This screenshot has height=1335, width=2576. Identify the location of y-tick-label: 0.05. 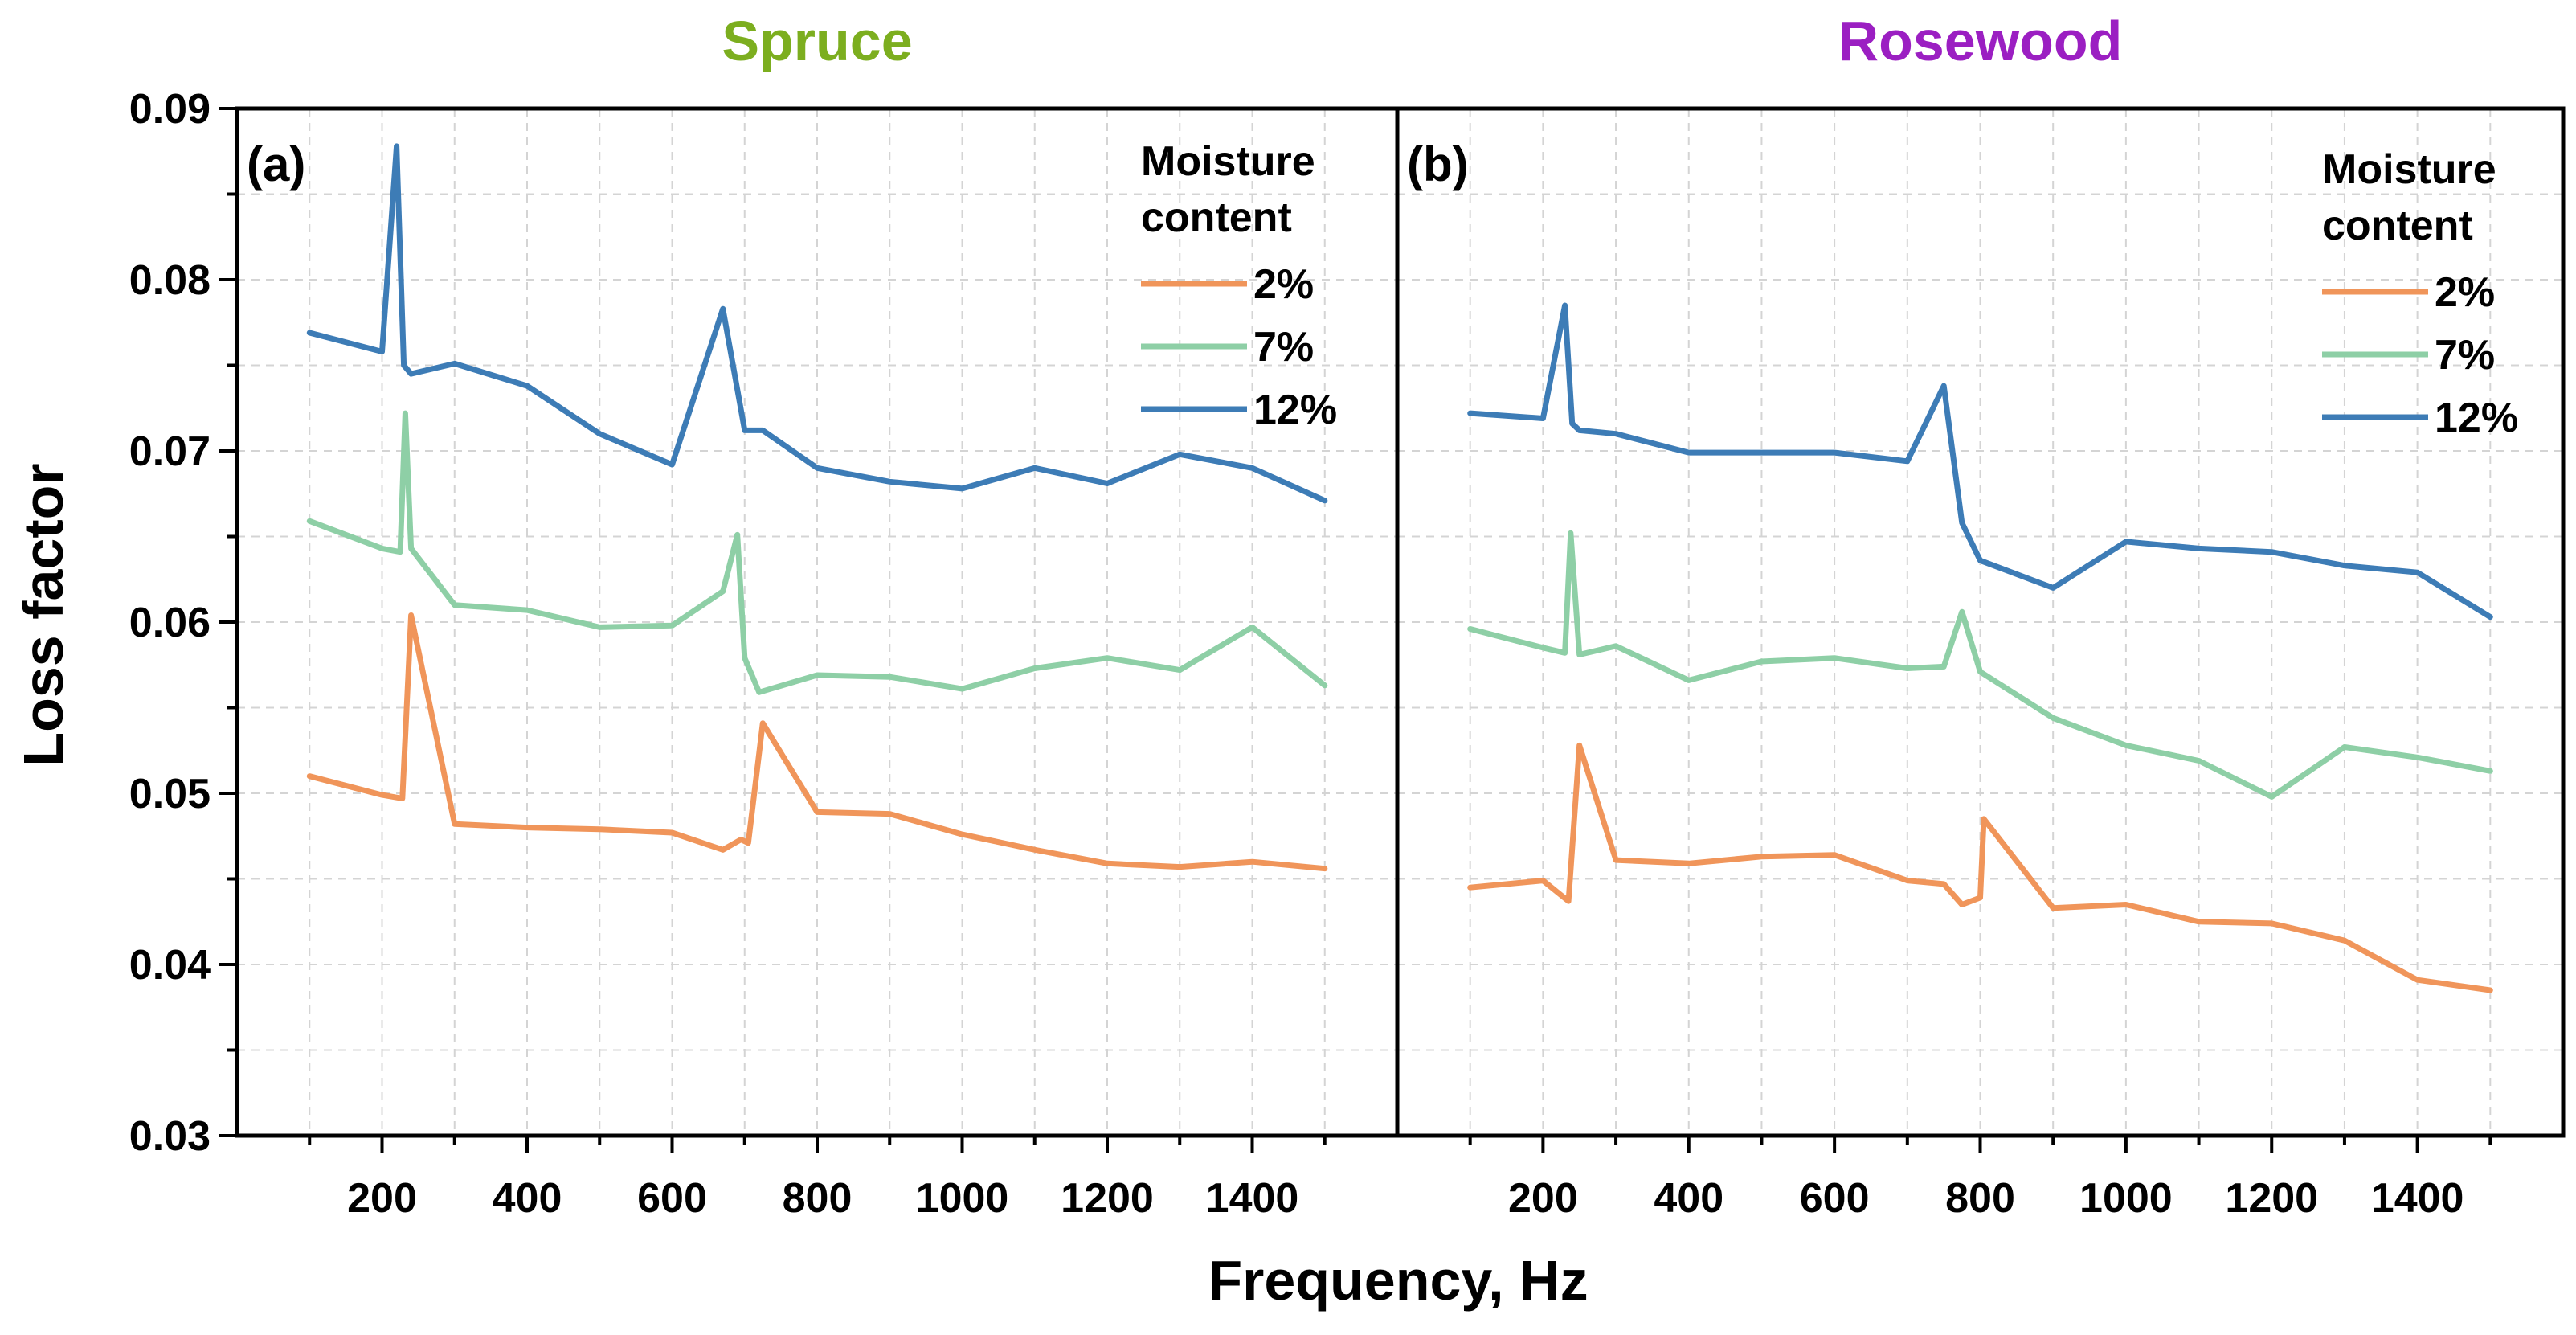
(170, 794).